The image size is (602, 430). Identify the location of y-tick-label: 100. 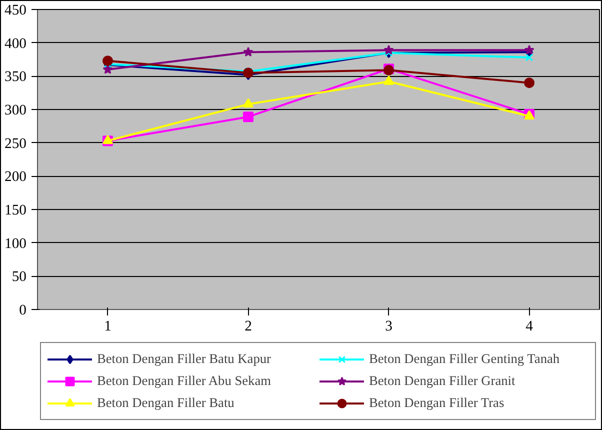
(15, 244).